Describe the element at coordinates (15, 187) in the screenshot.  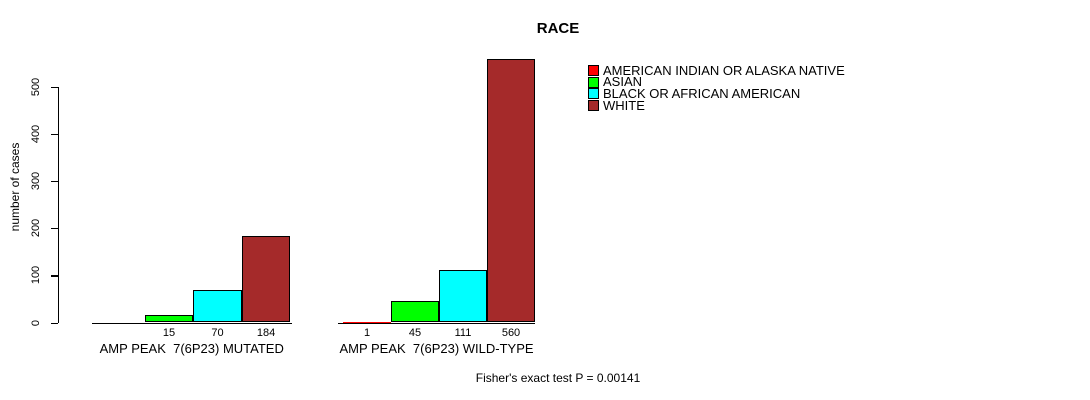
I see `y-axis-label: number of cases` at that location.